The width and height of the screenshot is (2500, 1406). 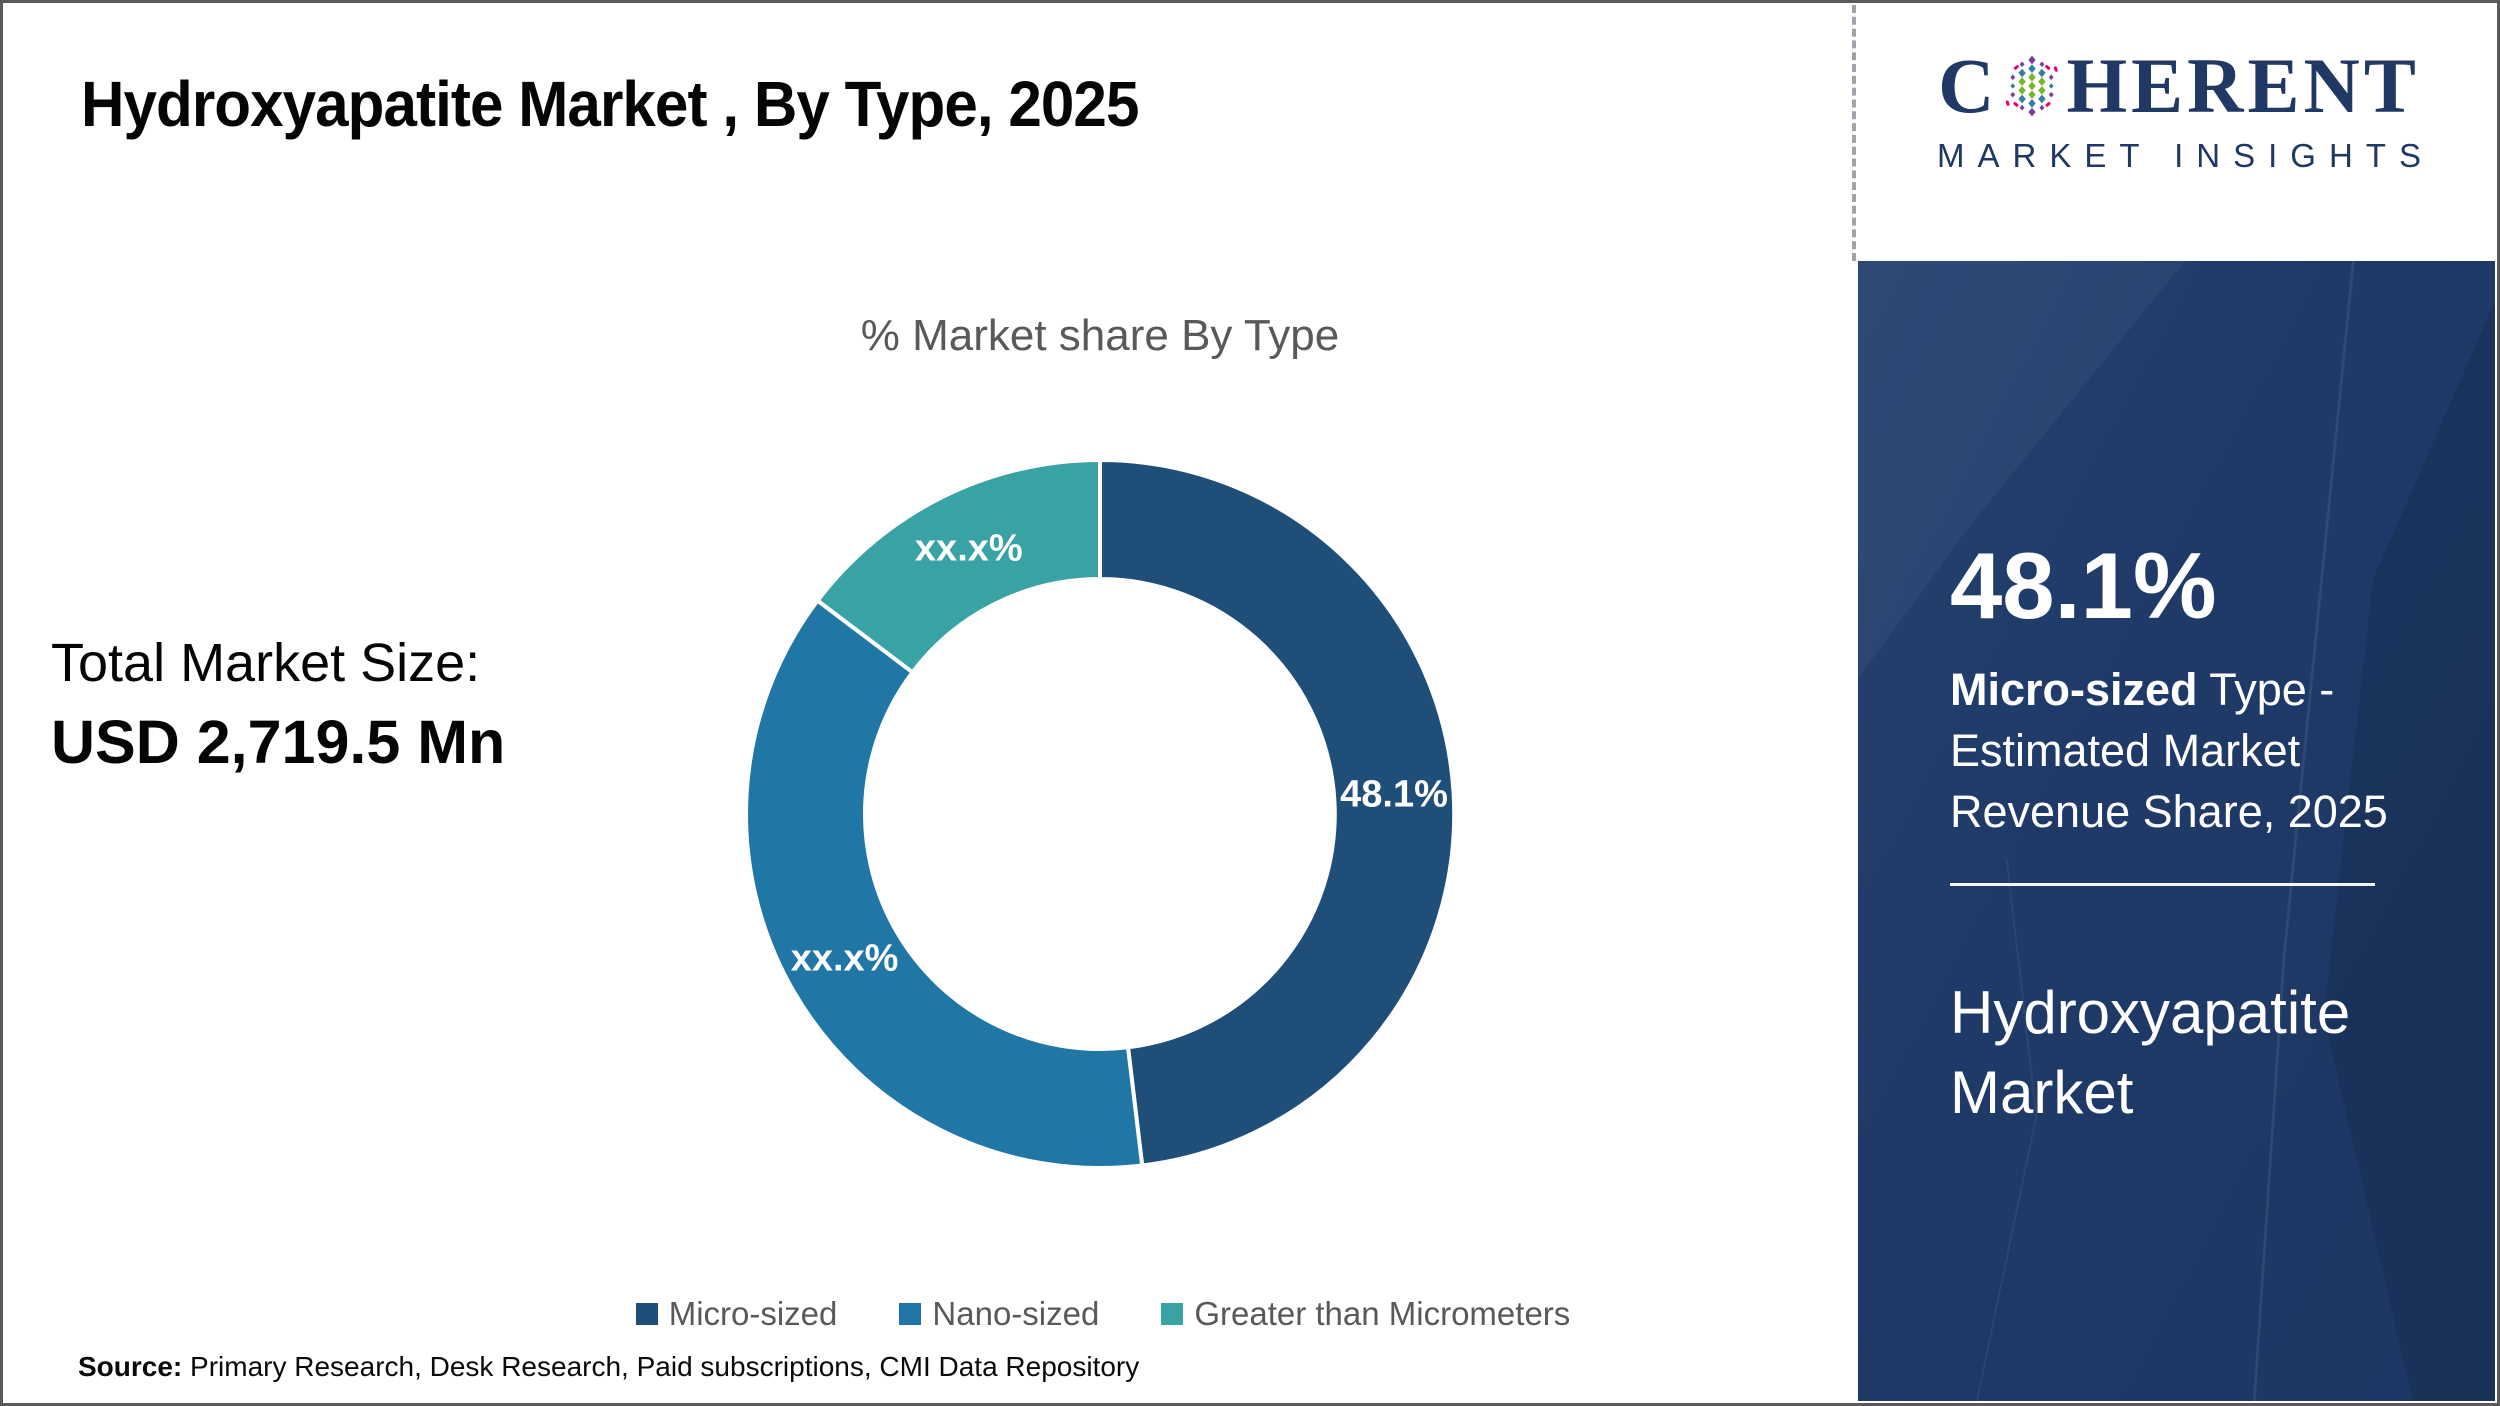 What do you see at coordinates (266, 663) in the screenshot?
I see `total-market-size-label: Total Market Size:` at bounding box center [266, 663].